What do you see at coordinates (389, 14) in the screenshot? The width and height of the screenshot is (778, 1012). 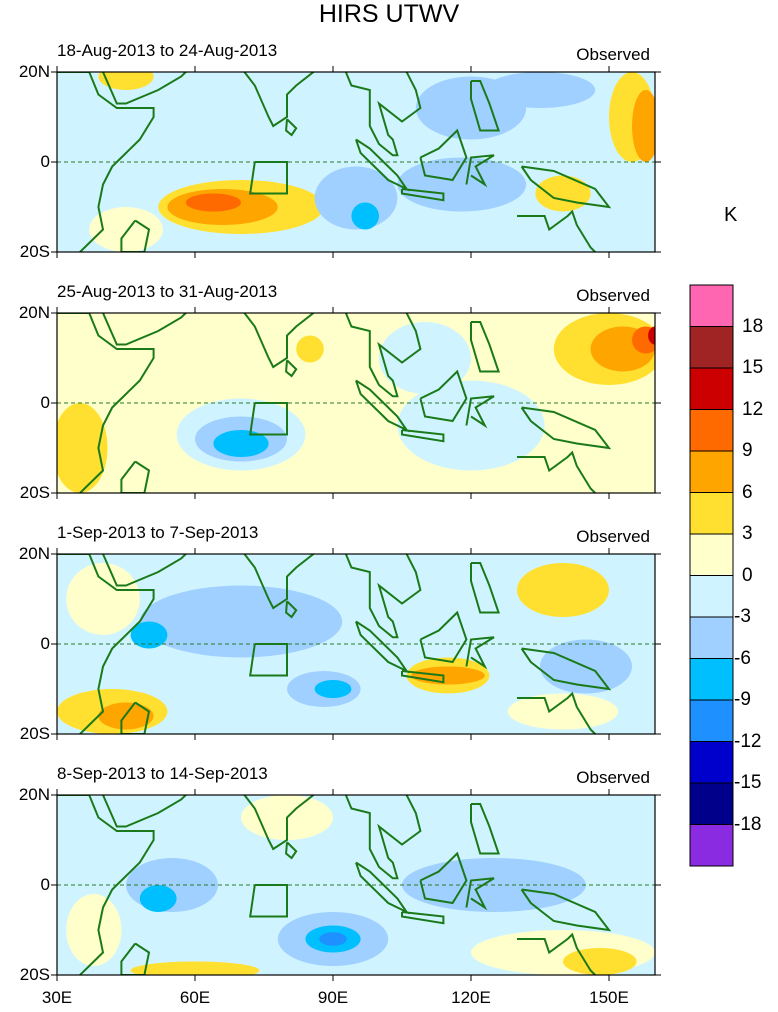 I see `figure-title: HIRS UTWV` at bounding box center [389, 14].